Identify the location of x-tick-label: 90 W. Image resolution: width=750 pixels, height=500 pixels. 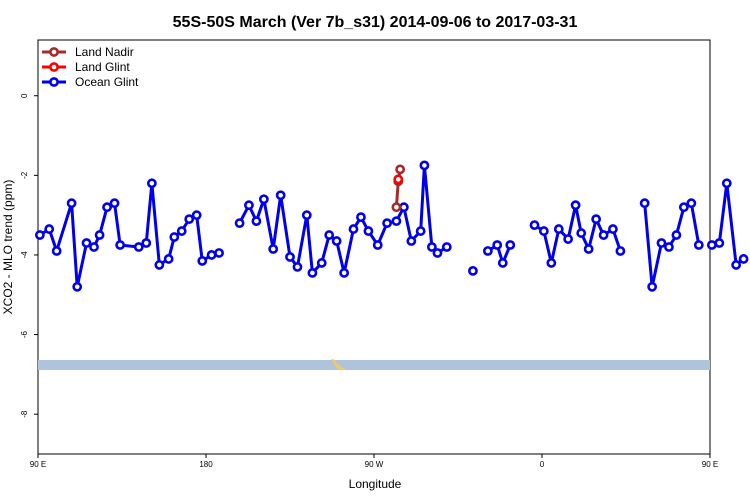
(374, 464).